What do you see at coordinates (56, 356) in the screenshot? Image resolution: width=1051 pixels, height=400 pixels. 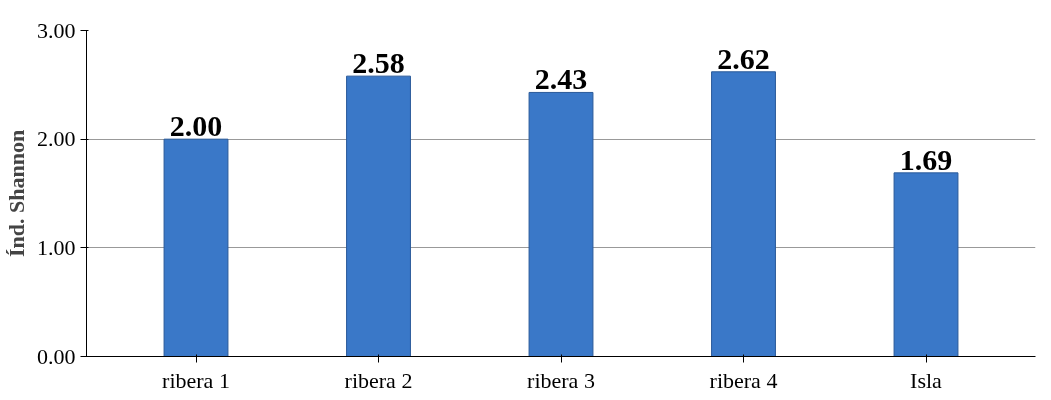 I see `y-tick-label: 0.00` at bounding box center [56, 356].